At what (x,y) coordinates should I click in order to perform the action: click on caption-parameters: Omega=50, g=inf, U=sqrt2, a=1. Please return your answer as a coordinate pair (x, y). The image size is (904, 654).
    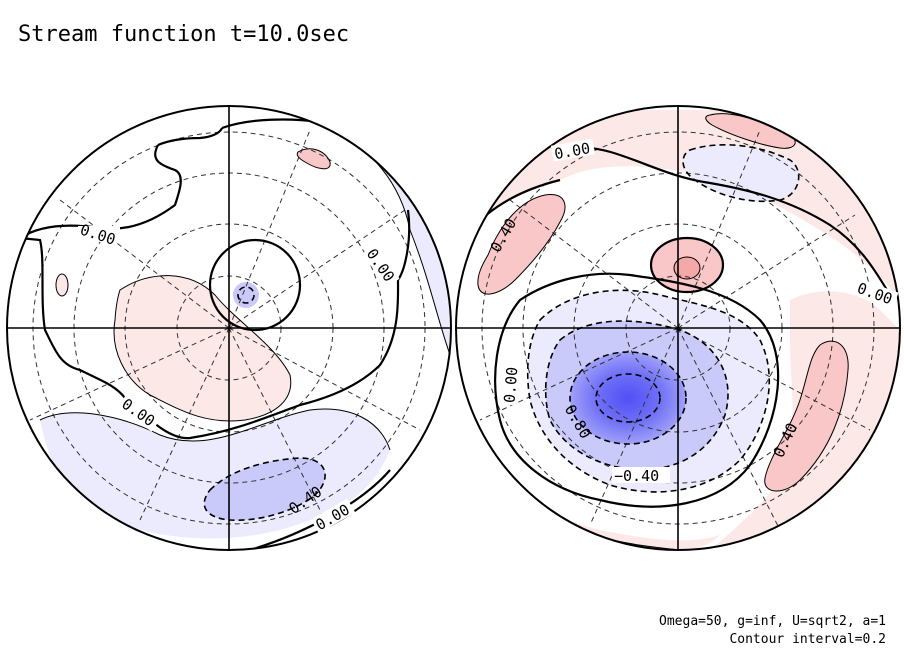
    Looking at the image, I should click on (772, 621).